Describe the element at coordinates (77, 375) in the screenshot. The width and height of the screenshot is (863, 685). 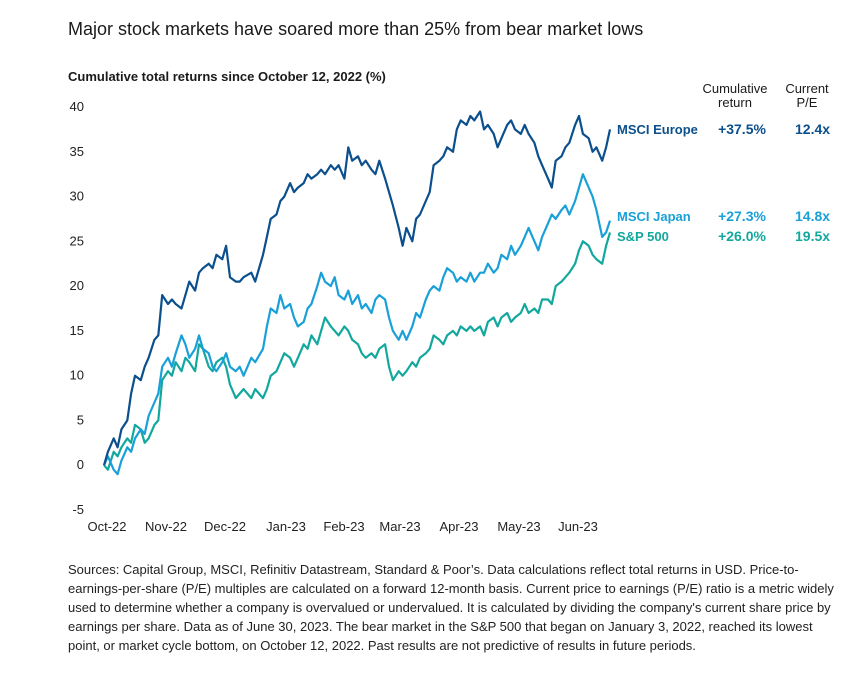
I see `y-tick-label: 10` at that location.